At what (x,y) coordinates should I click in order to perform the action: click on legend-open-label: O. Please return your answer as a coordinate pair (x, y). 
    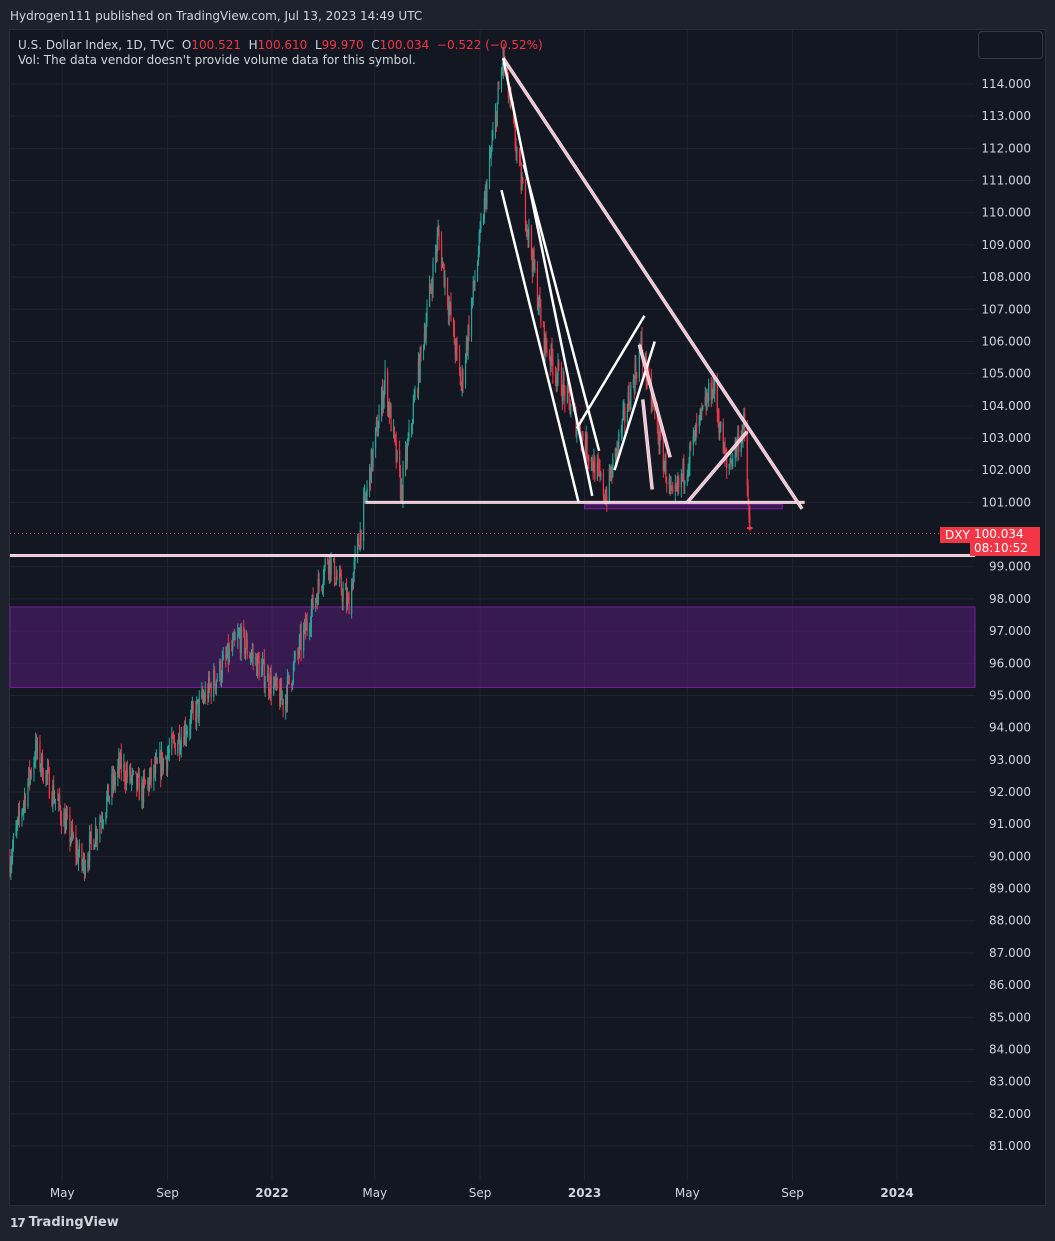
    Looking at the image, I should click on (186, 45).